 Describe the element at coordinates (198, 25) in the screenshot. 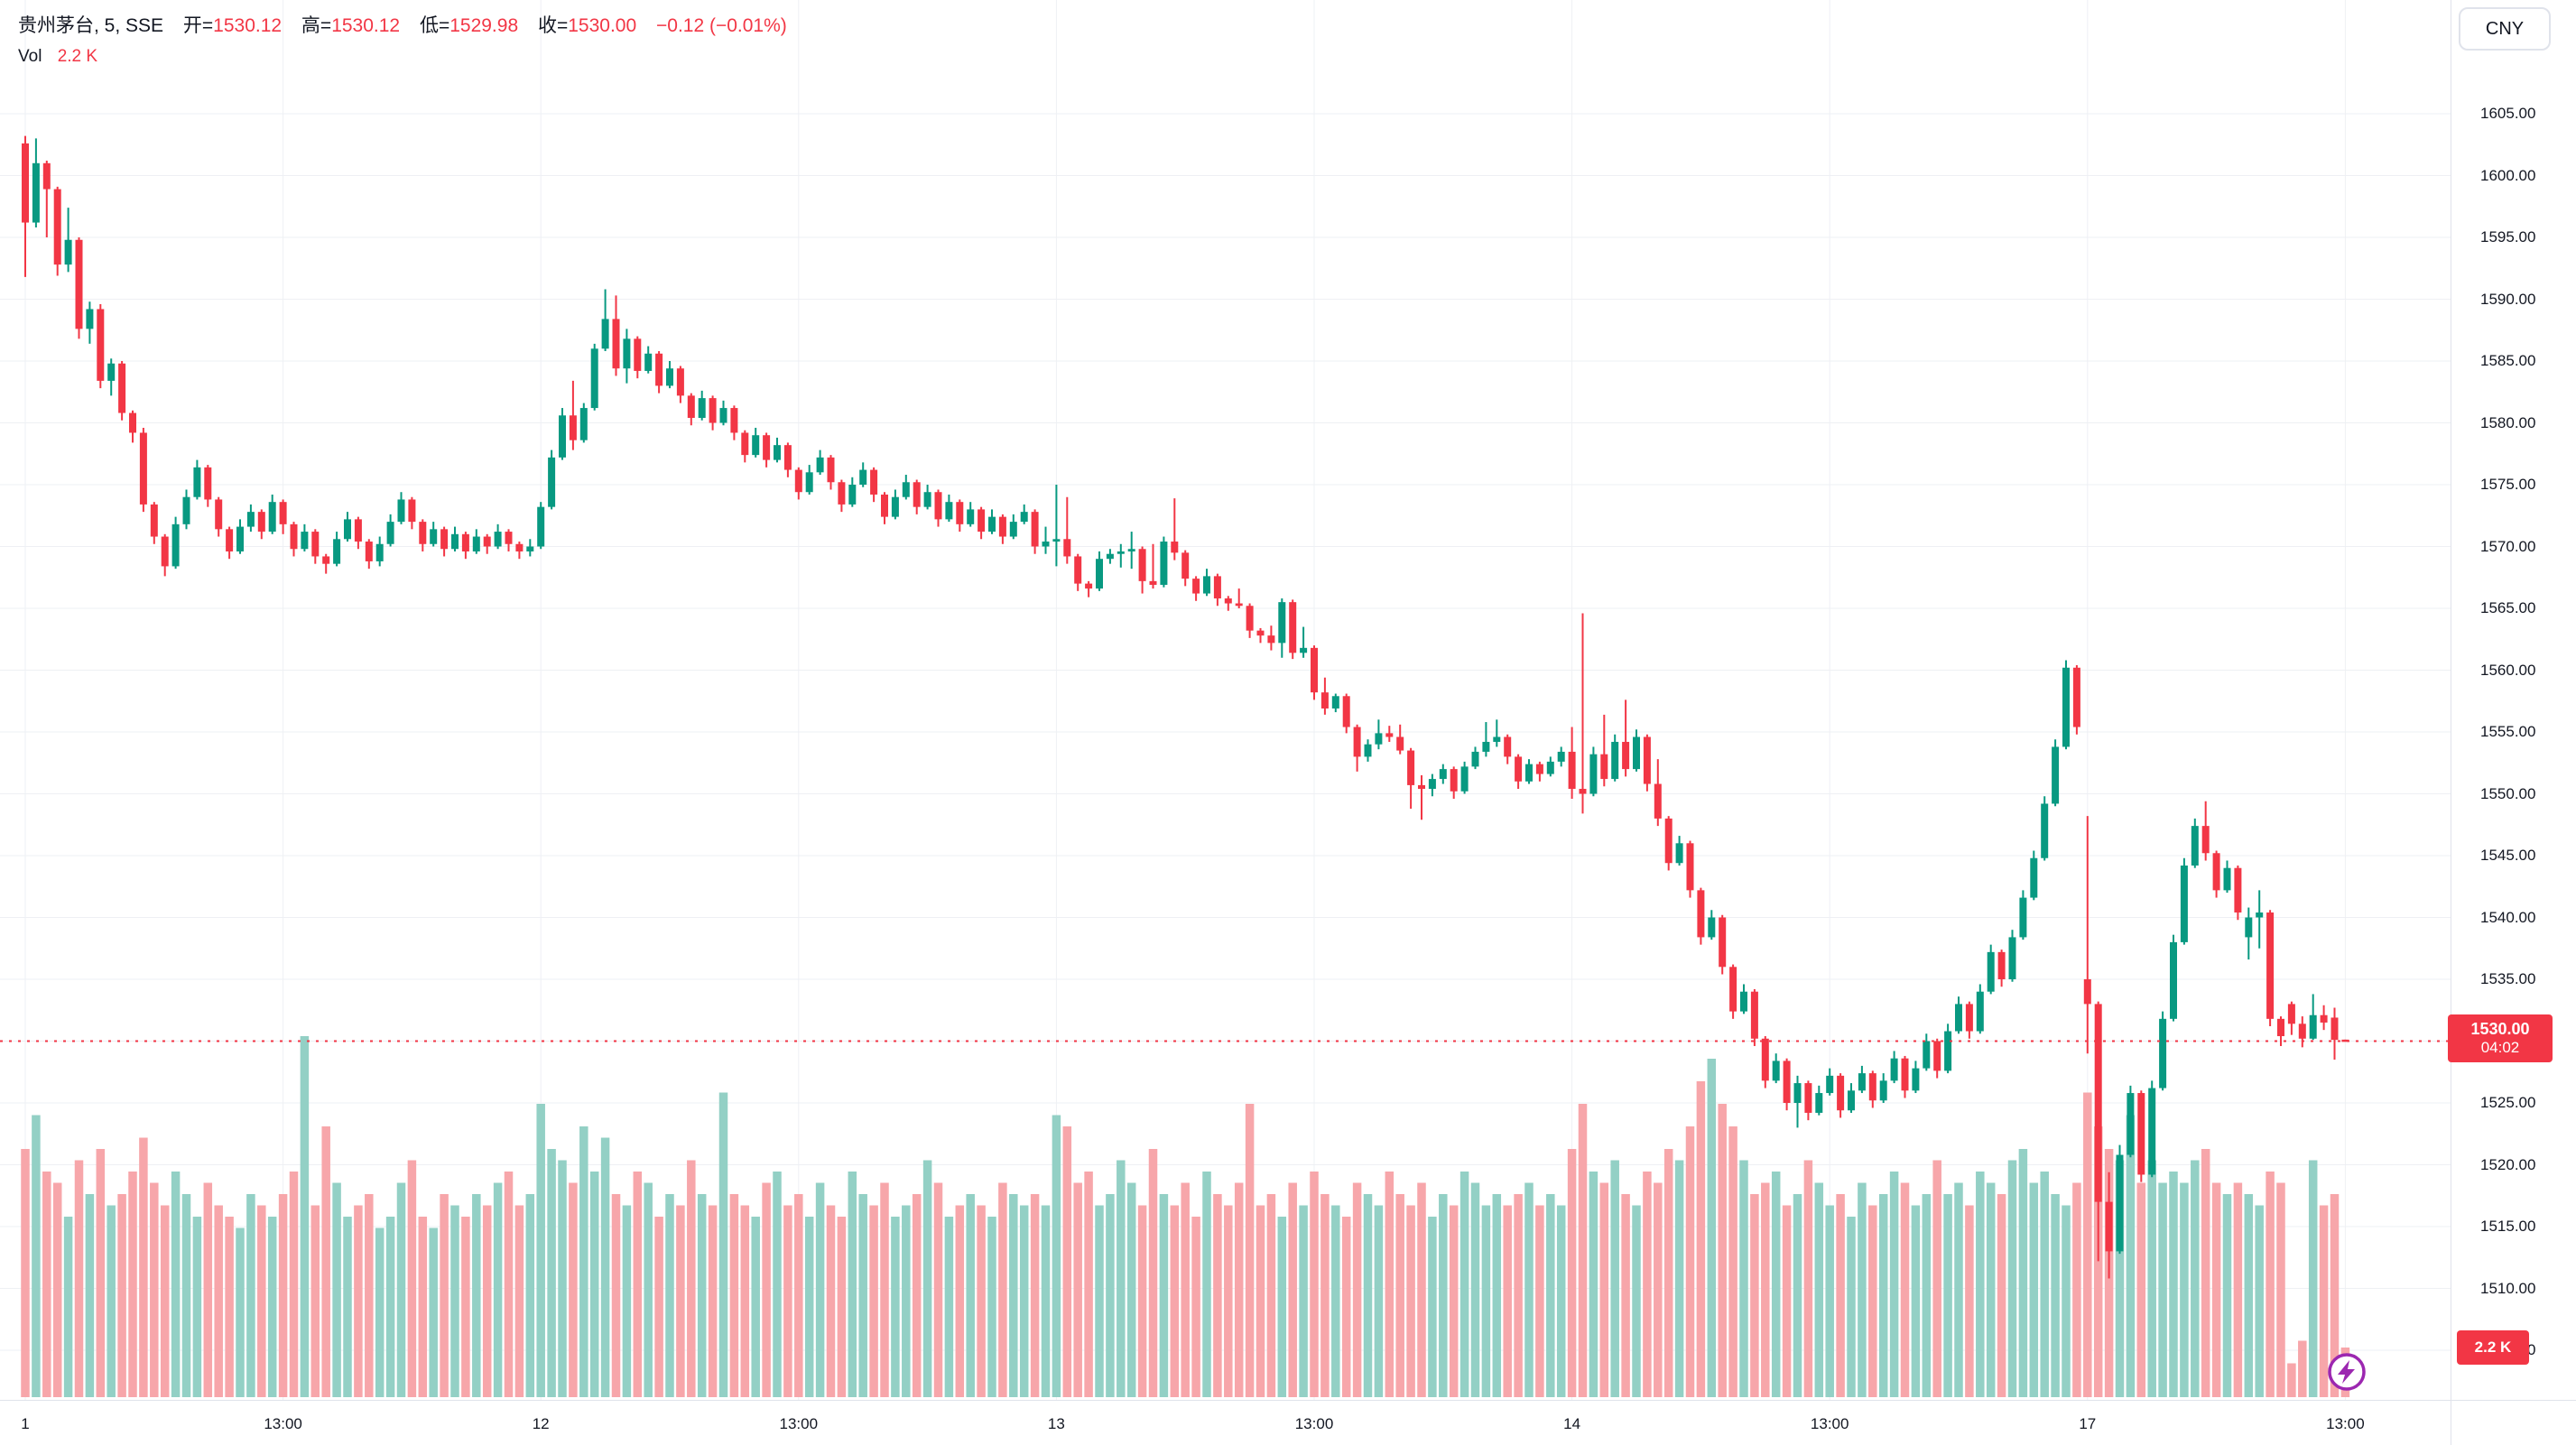

I see `open-label: 开=` at that location.